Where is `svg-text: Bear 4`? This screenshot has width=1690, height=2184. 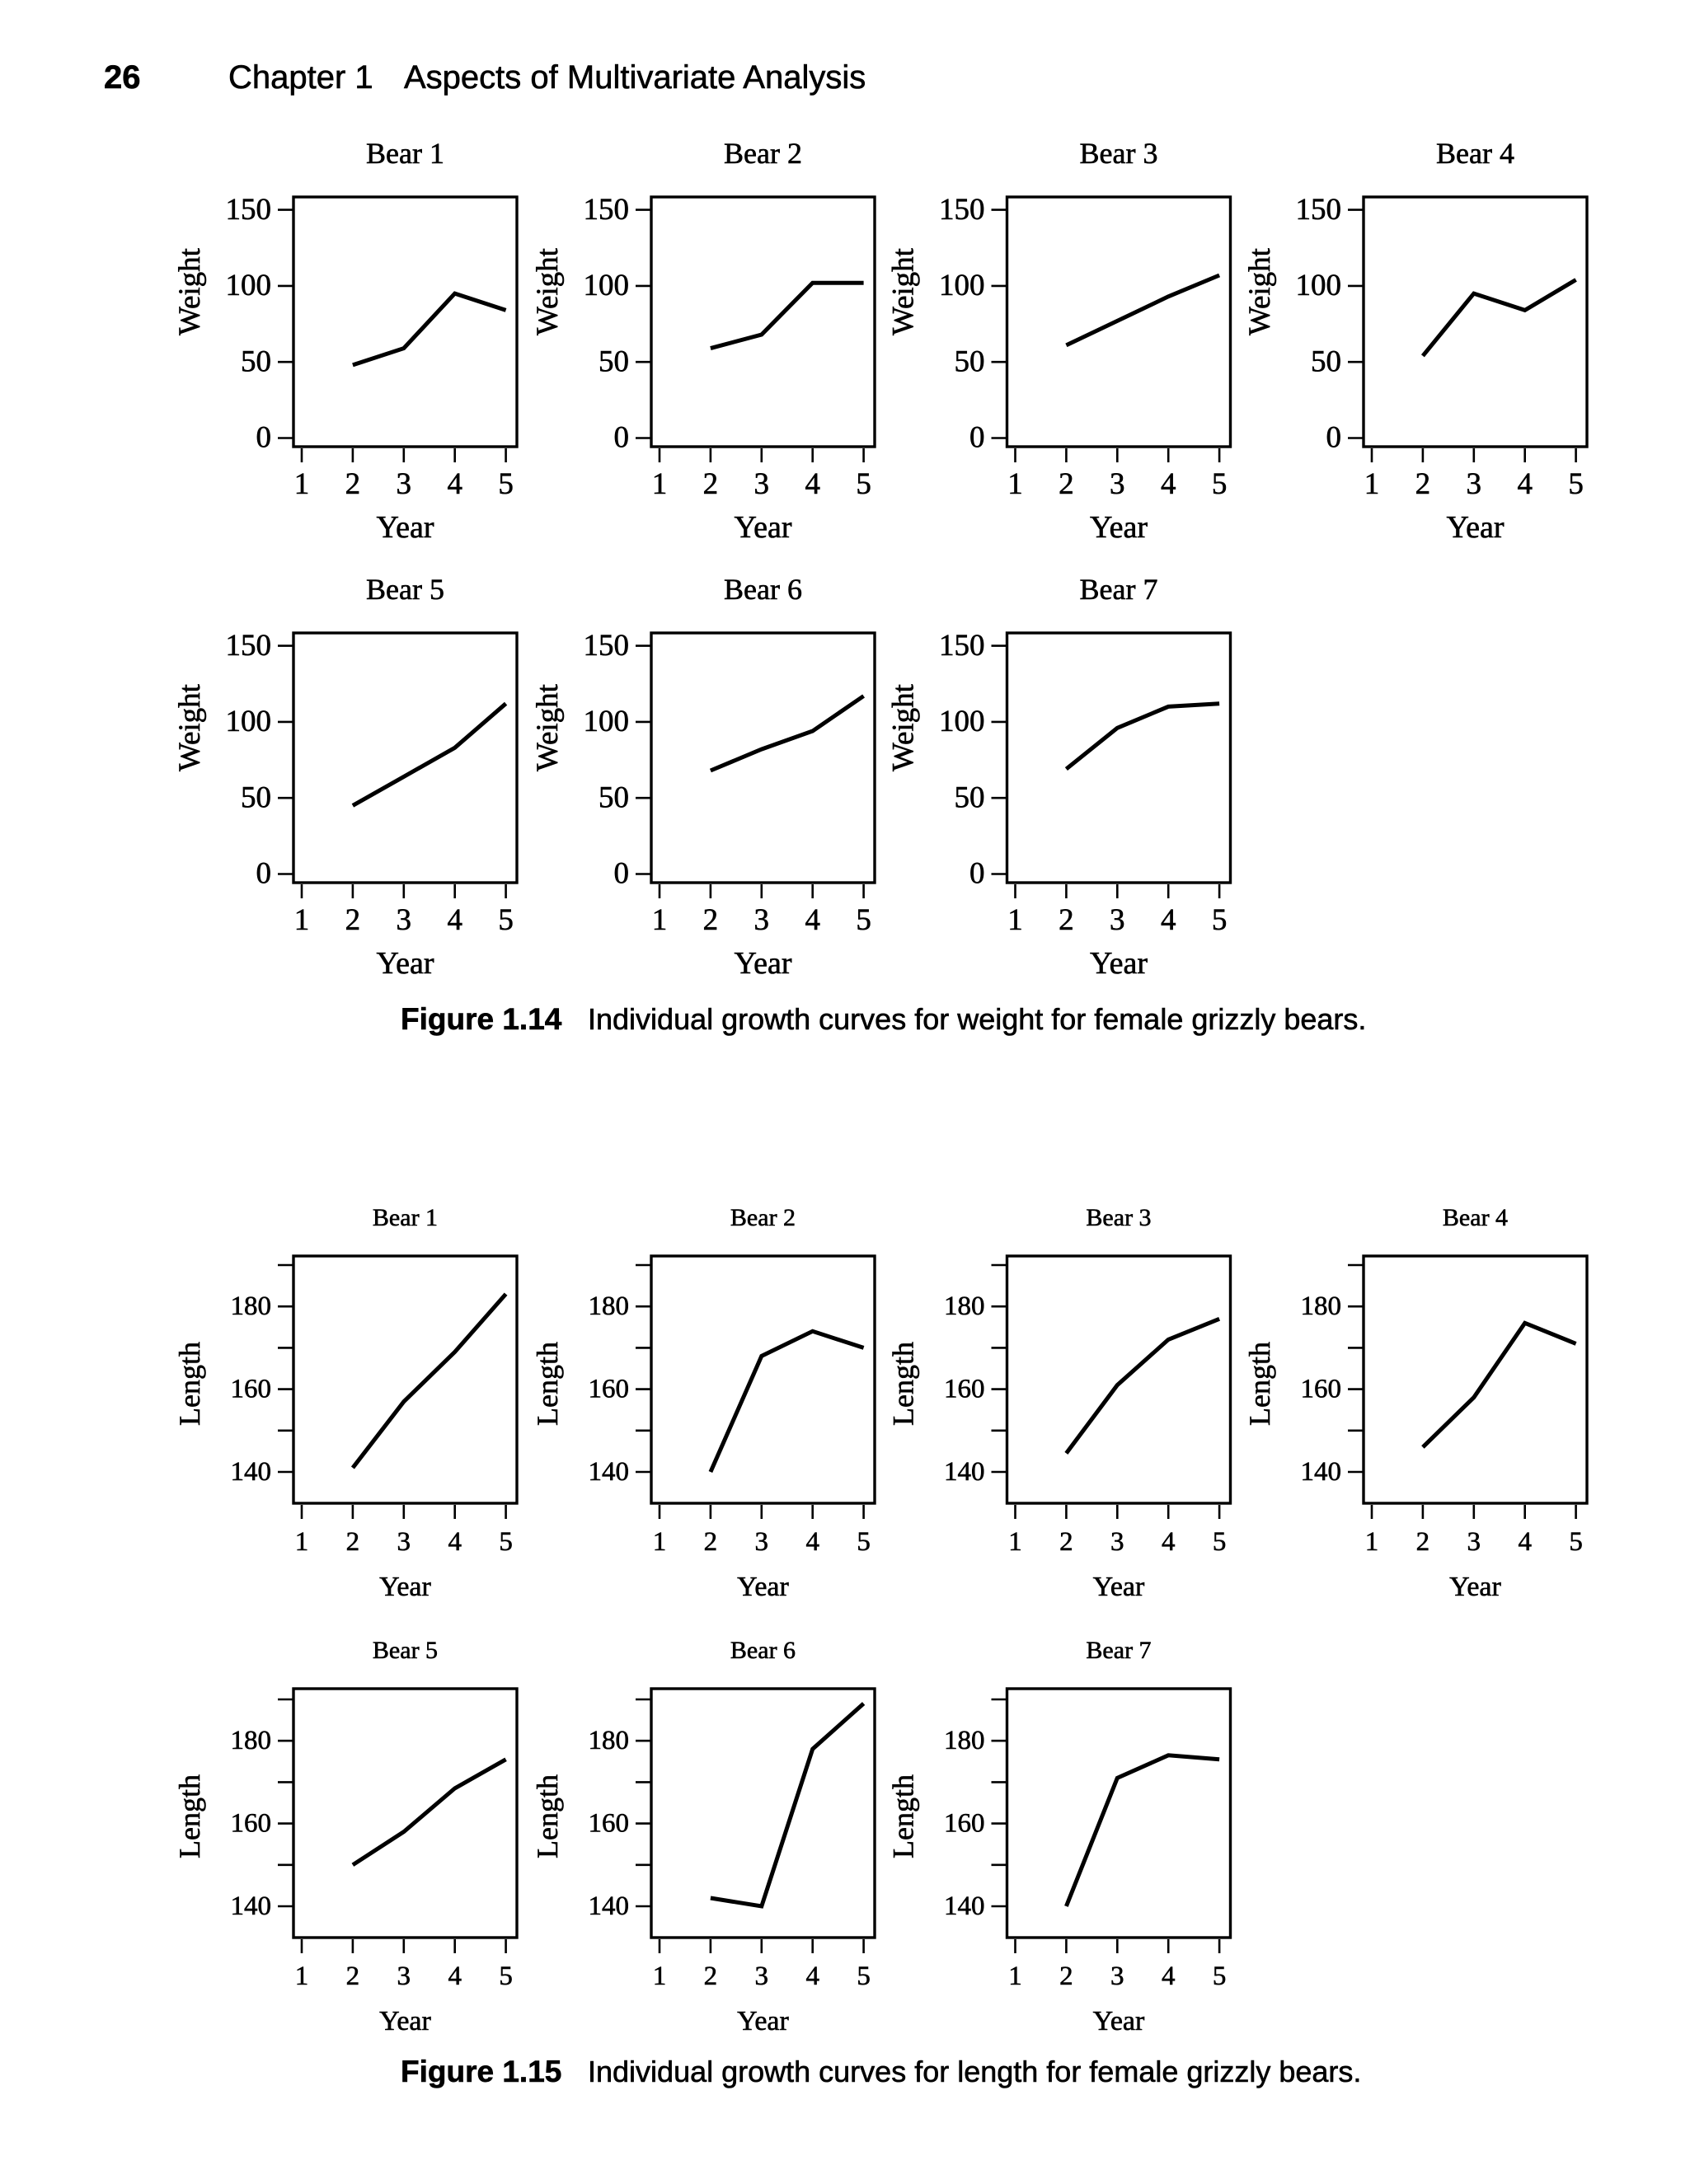
svg-text: Bear 4 is located at coordinates (1475, 153).